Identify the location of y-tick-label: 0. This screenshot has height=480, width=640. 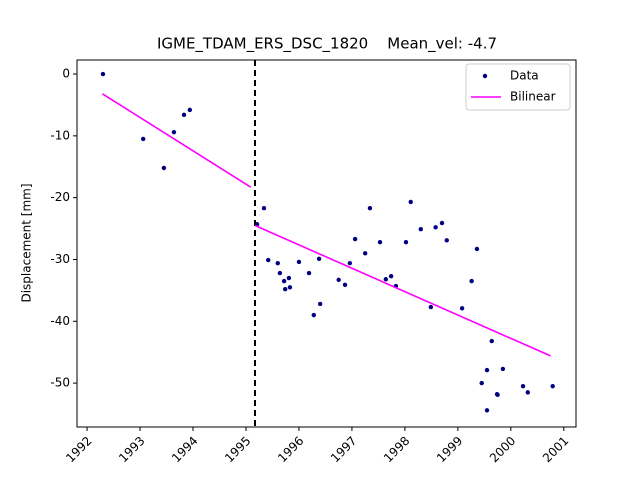
(66, 74).